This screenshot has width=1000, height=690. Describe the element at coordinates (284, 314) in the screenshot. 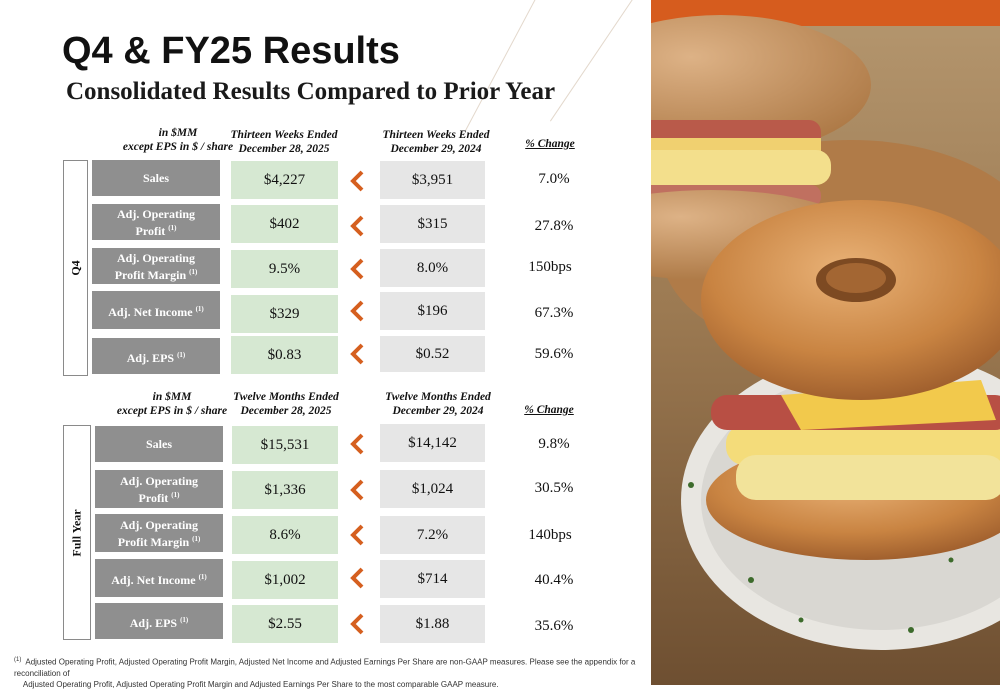

I see `q4-current-adj-net-income: $329` at that location.